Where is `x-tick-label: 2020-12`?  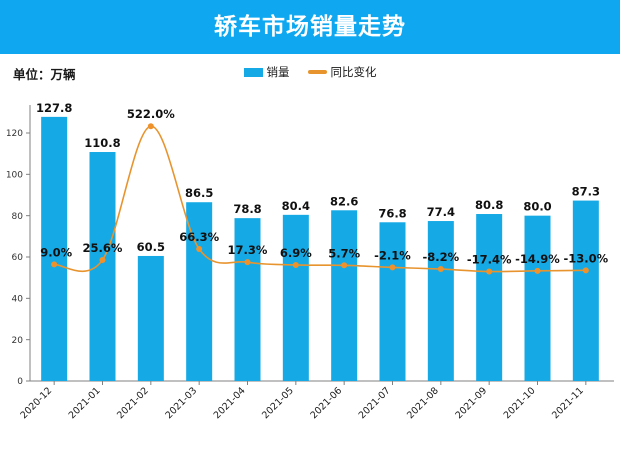 x-tick-label: 2020-12 is located at coordinates (36, 403).